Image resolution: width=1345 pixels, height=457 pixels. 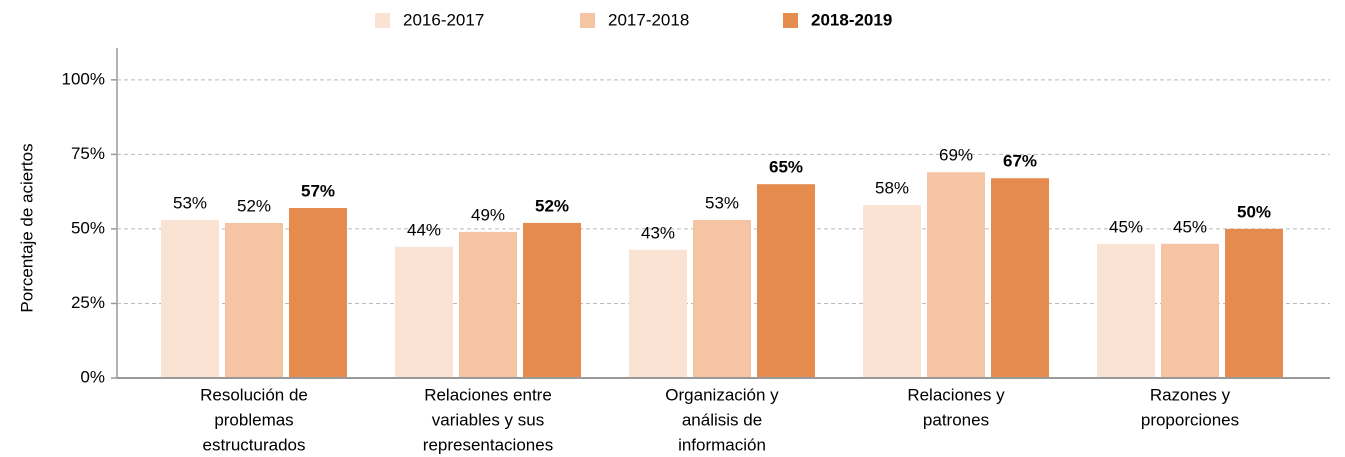 What do you see at coordinates (88, 153) in the screenshot?
I see `y-tick-label: 75%` at bounding box center [88, 153].